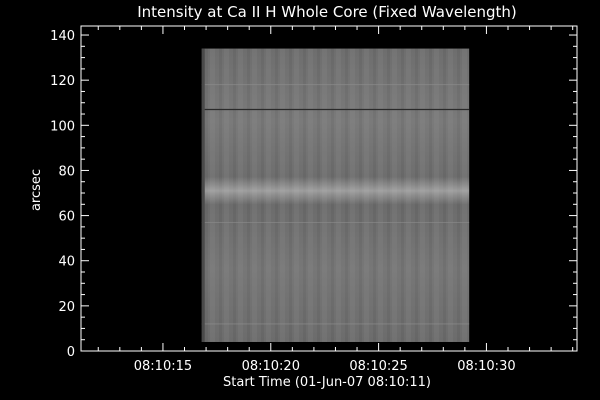 Image resolution: width=600 pixels, height=400 pixels. Describe the element at coordinates (62, 81) in the screenshot. I see `y-tick-label: 120` at that location.